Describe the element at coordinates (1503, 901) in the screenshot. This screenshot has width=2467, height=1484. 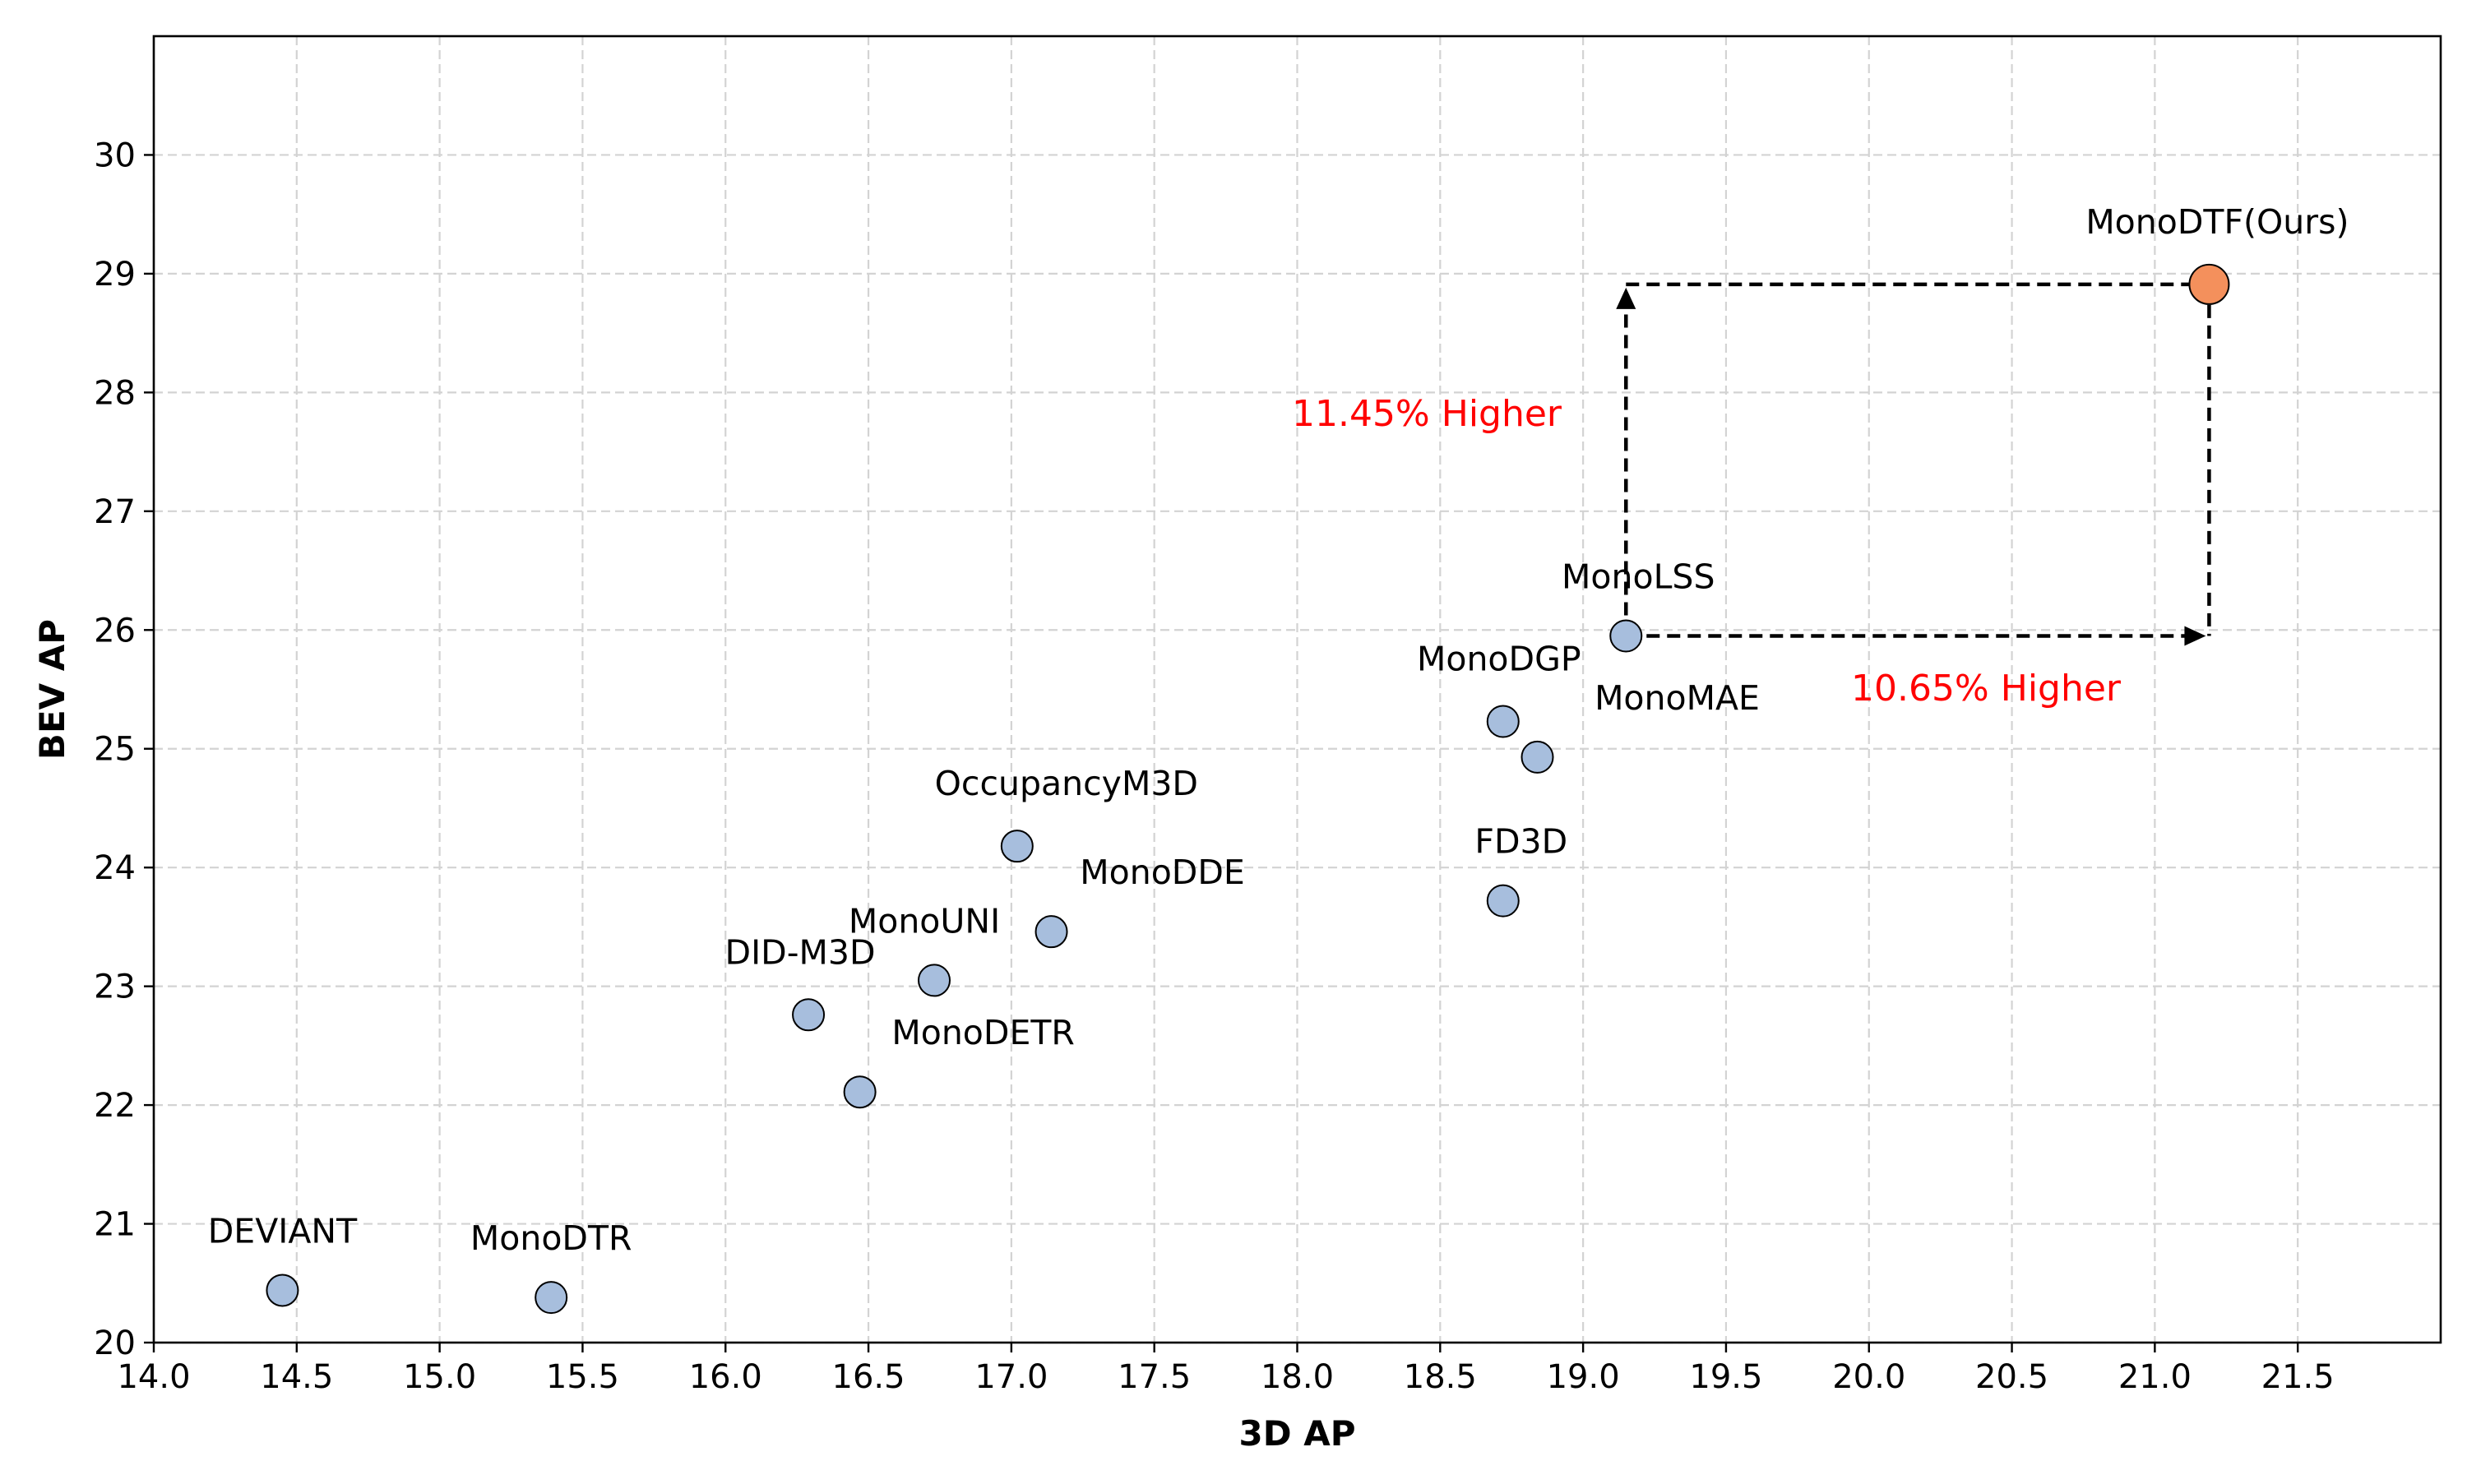
I see `point-fd3d` at that location.